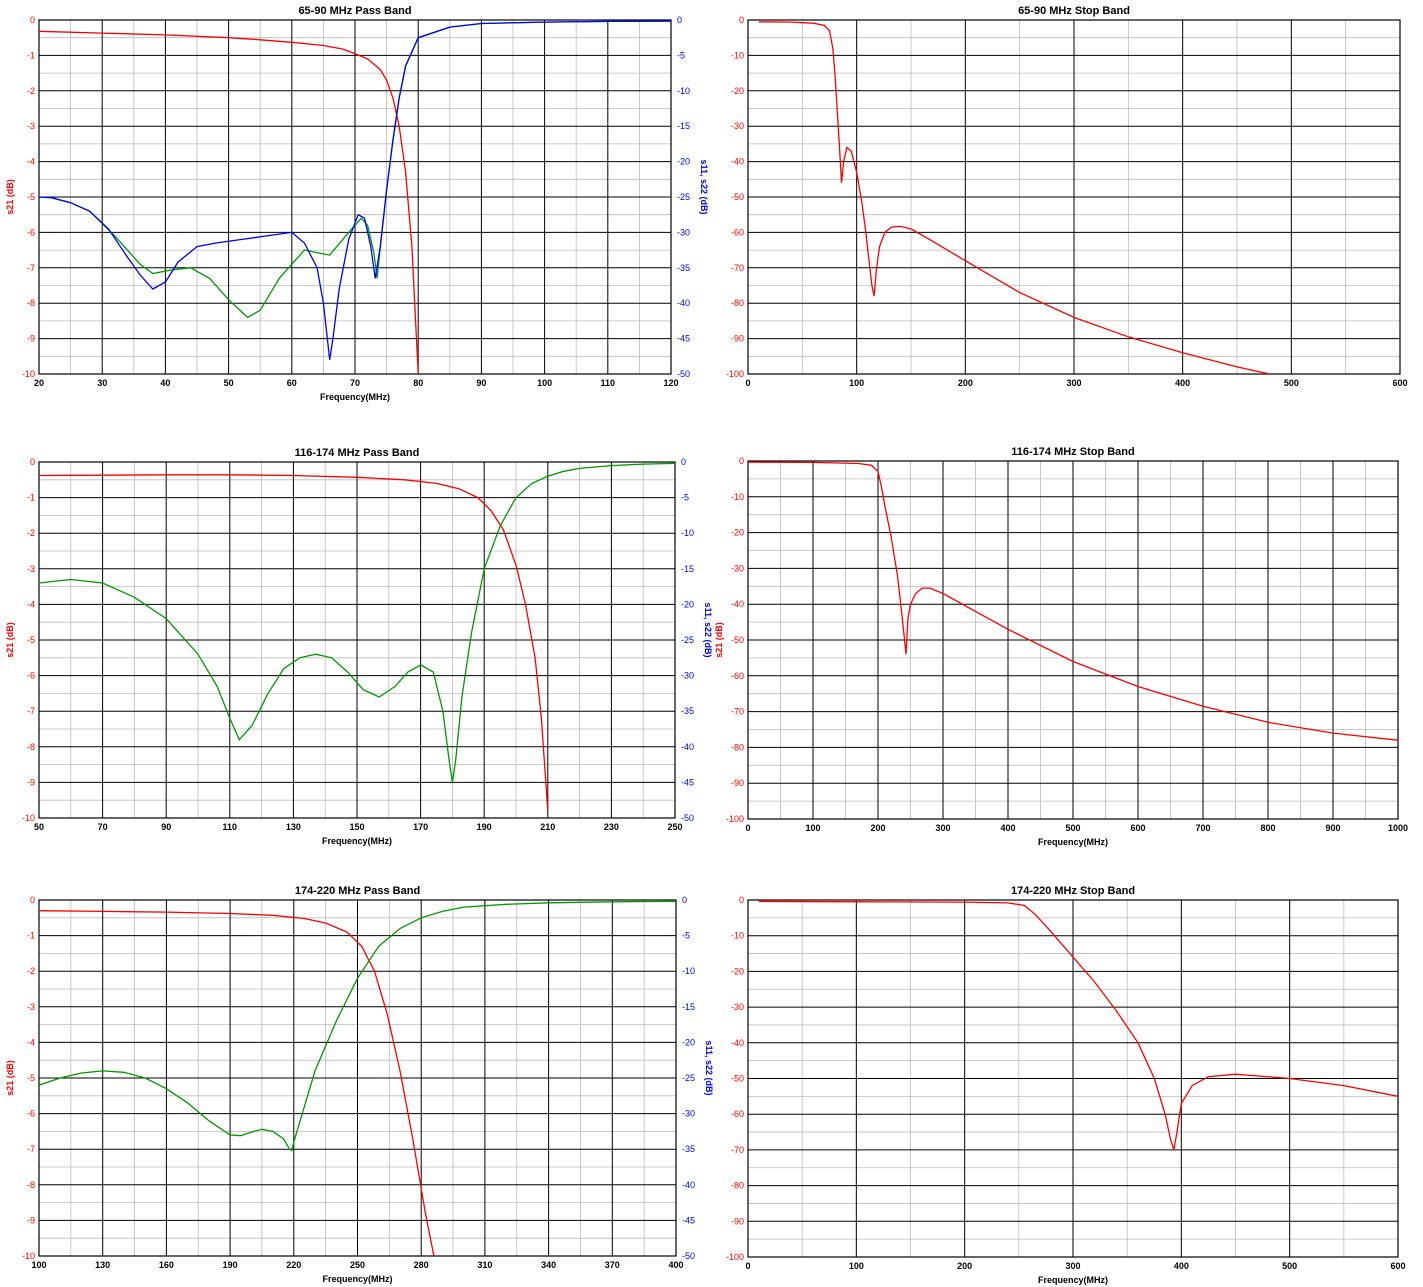 The height and width of the screenshot is (1287, 1423). What do you see at coordinates (355, 190) in the screenshot?
I see `series-s11-line` at bounding box center [355, 190].